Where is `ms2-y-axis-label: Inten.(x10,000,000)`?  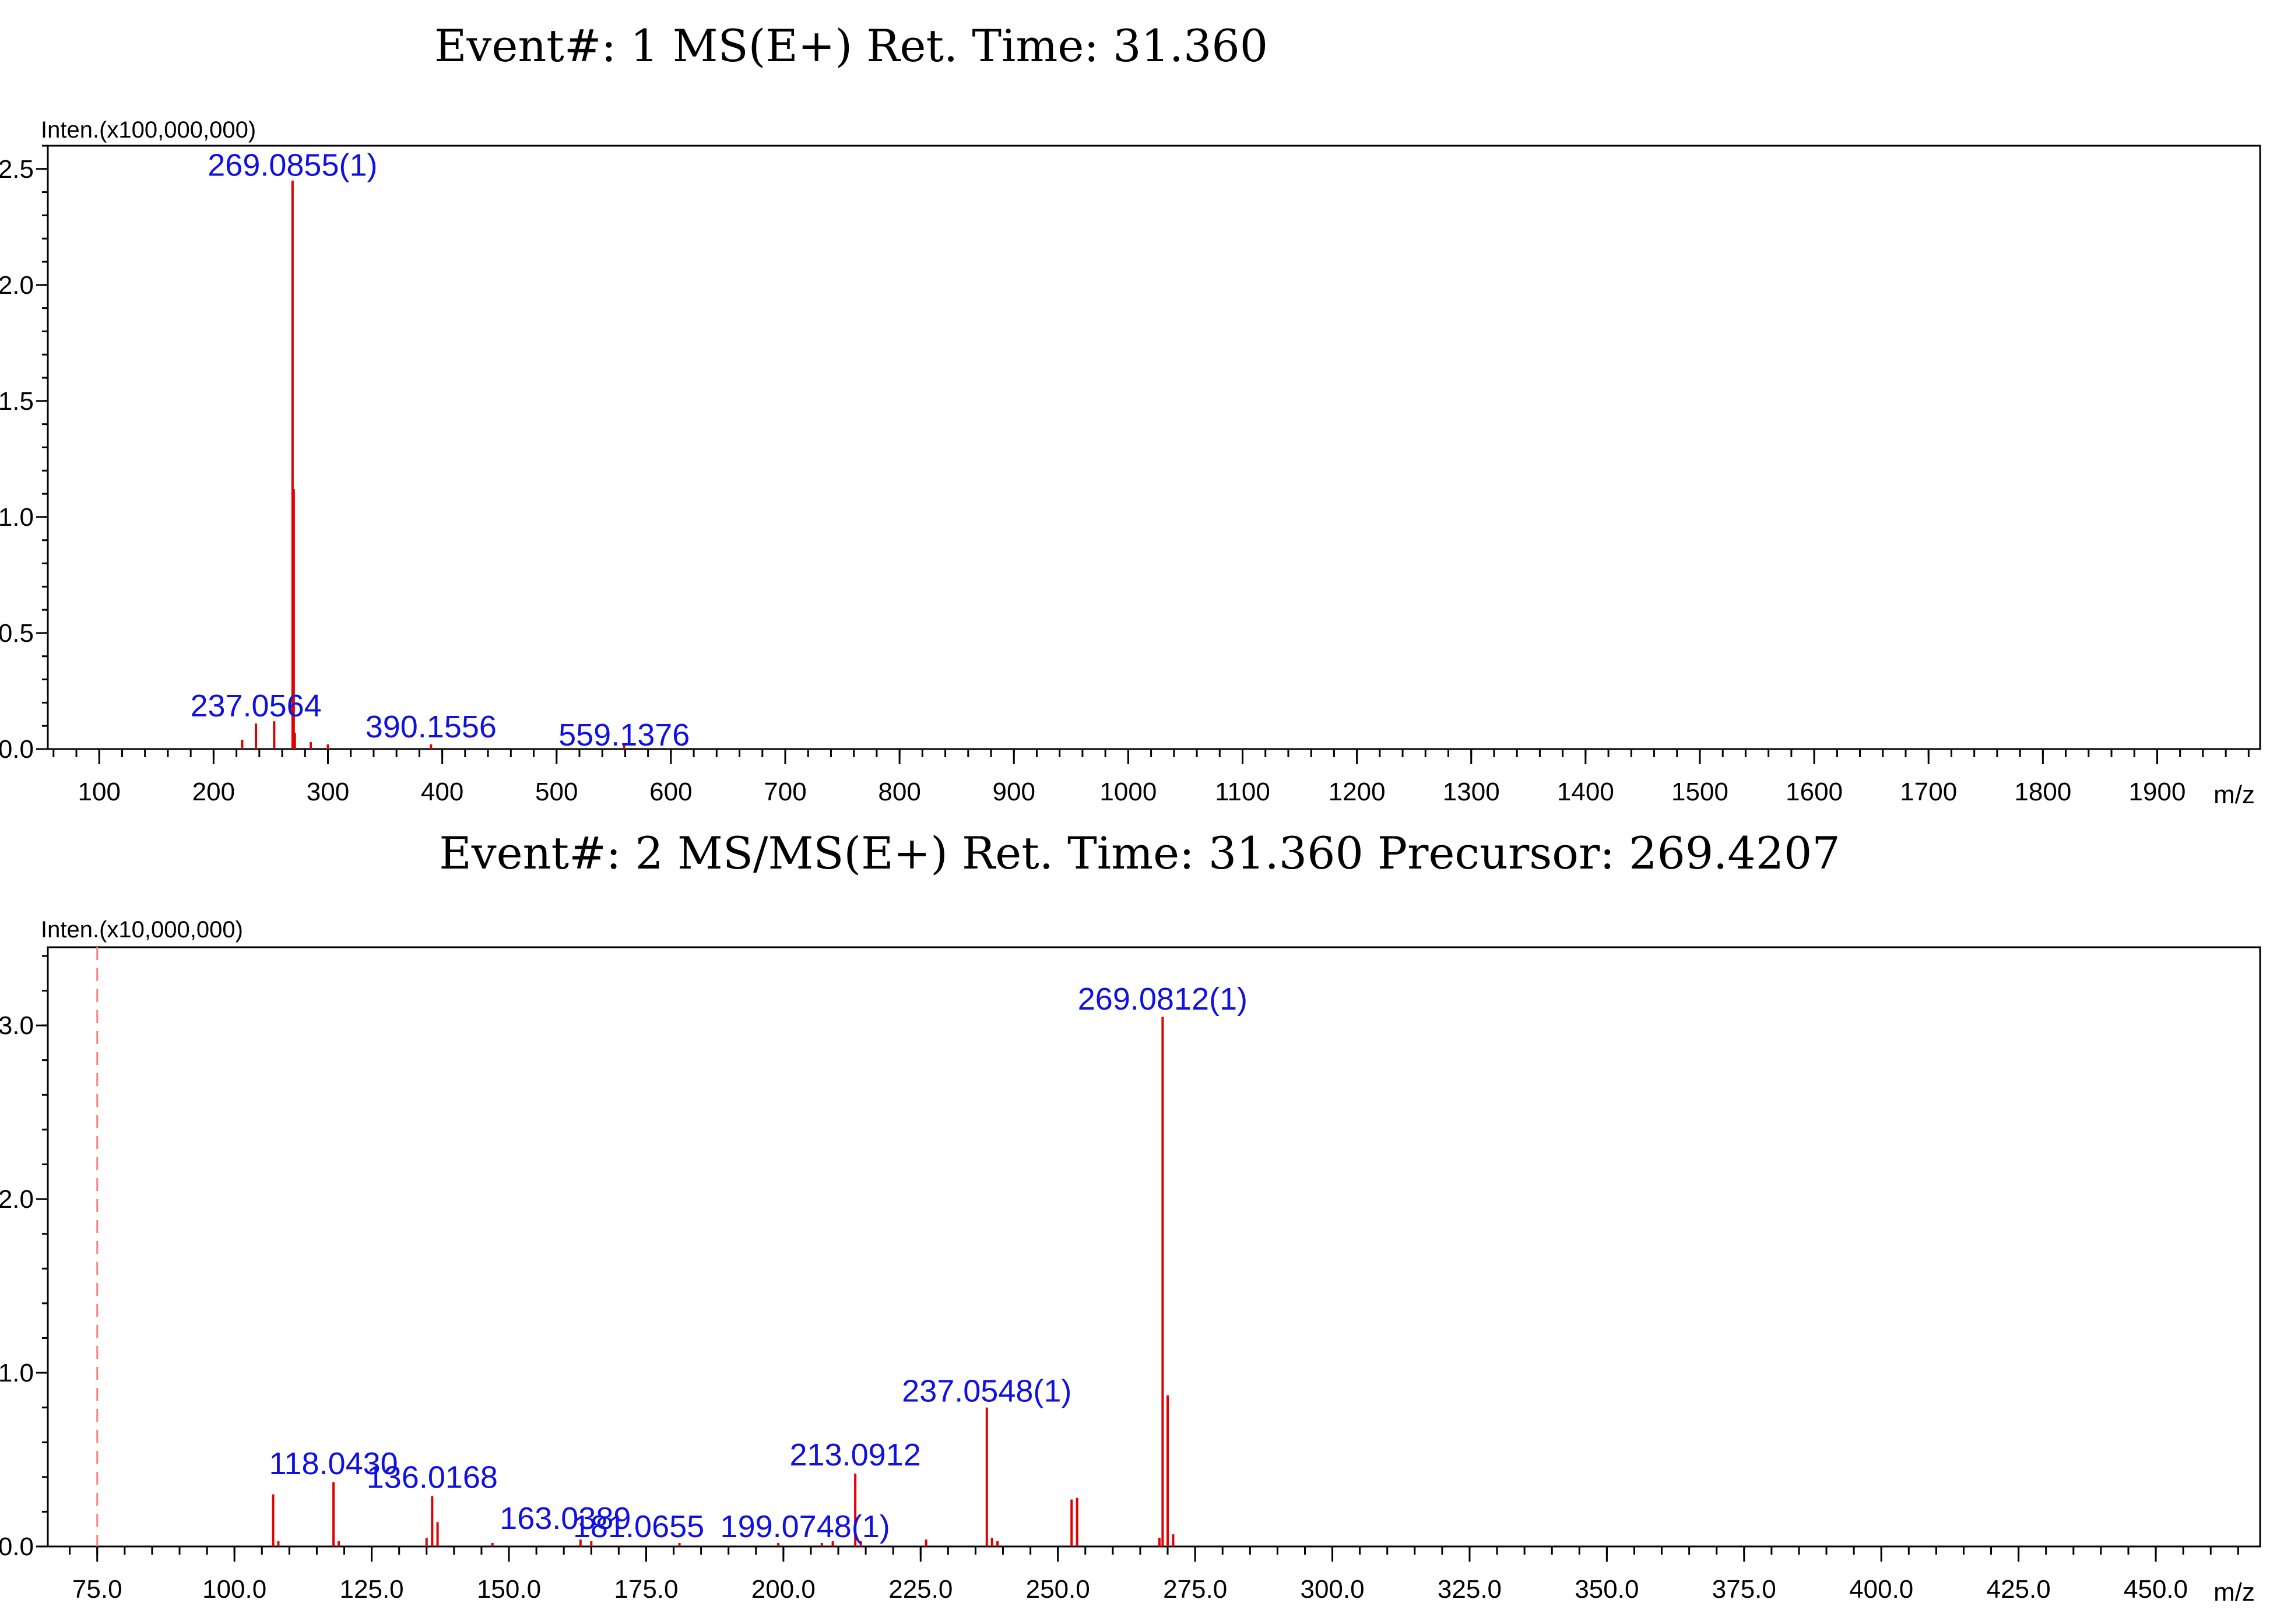 ms2-y-axis-label: Inten.(x10,000,000) is located at coordinates (142, 930).